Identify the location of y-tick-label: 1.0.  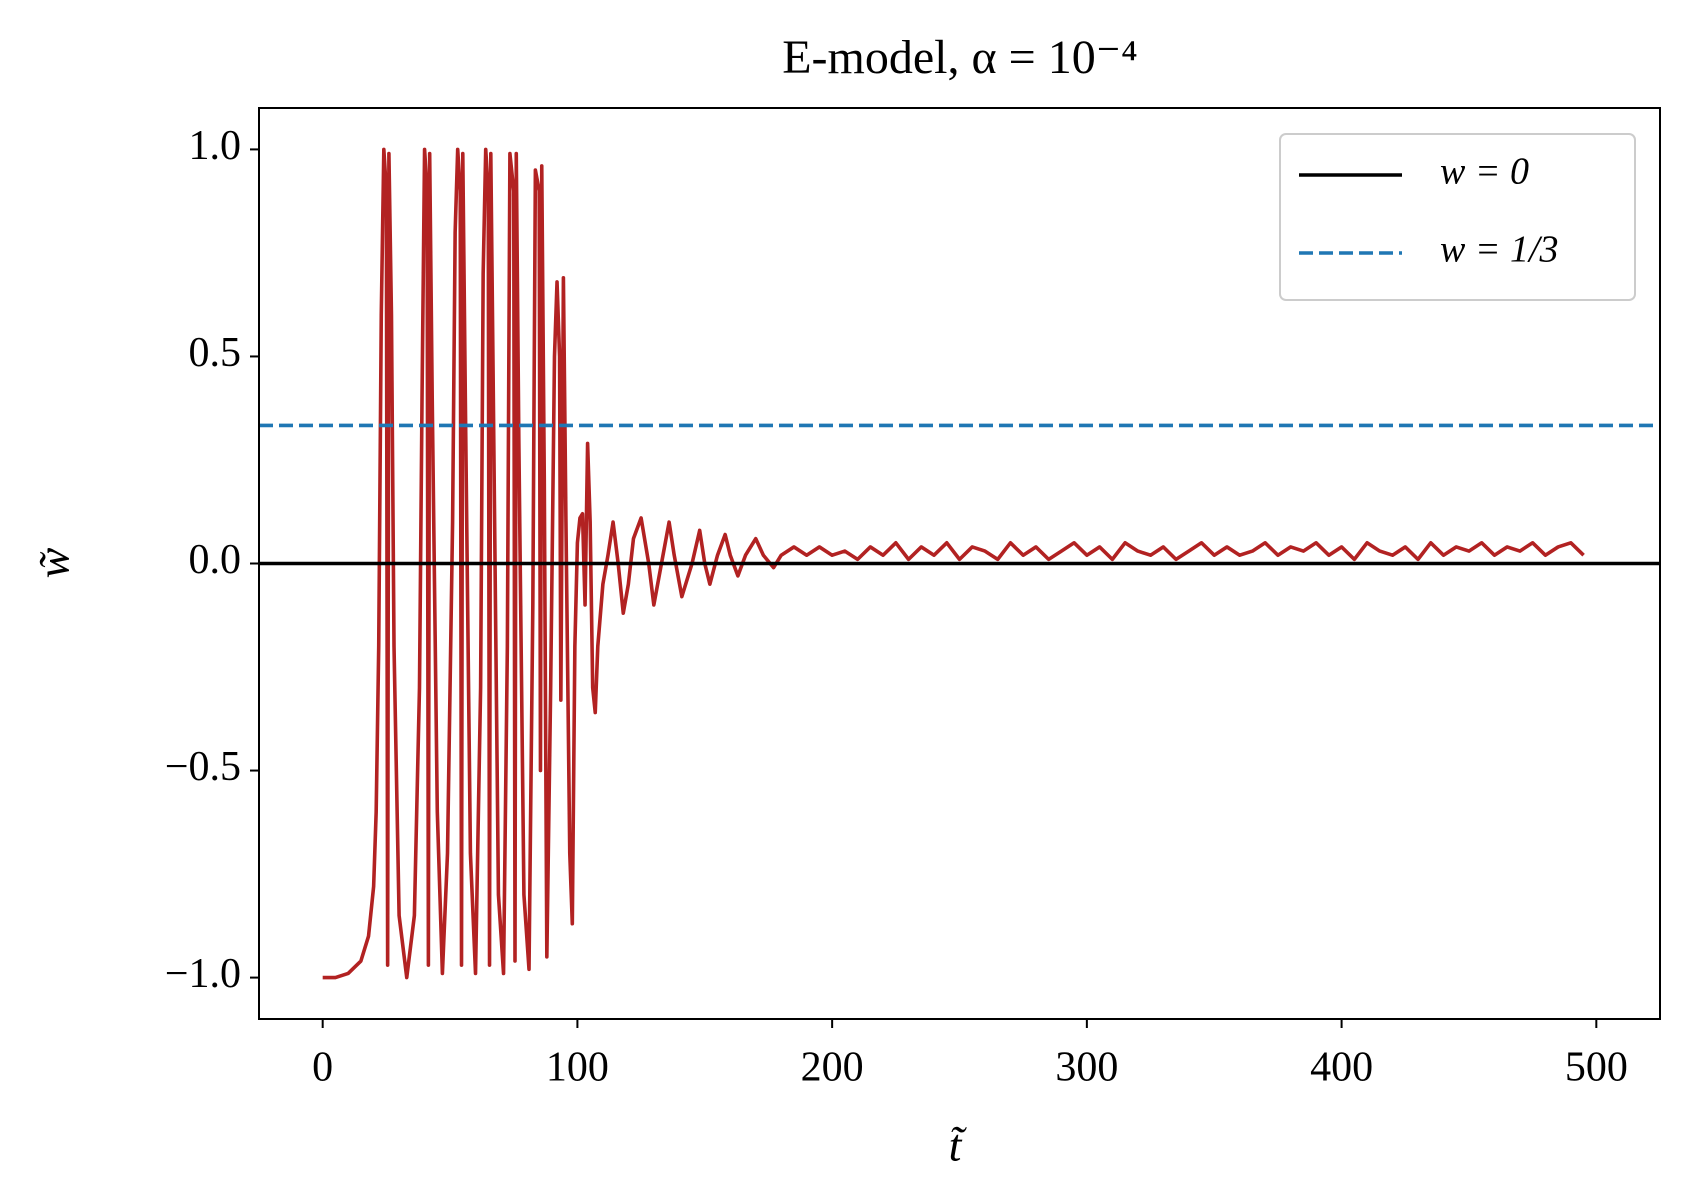
(215, 146).